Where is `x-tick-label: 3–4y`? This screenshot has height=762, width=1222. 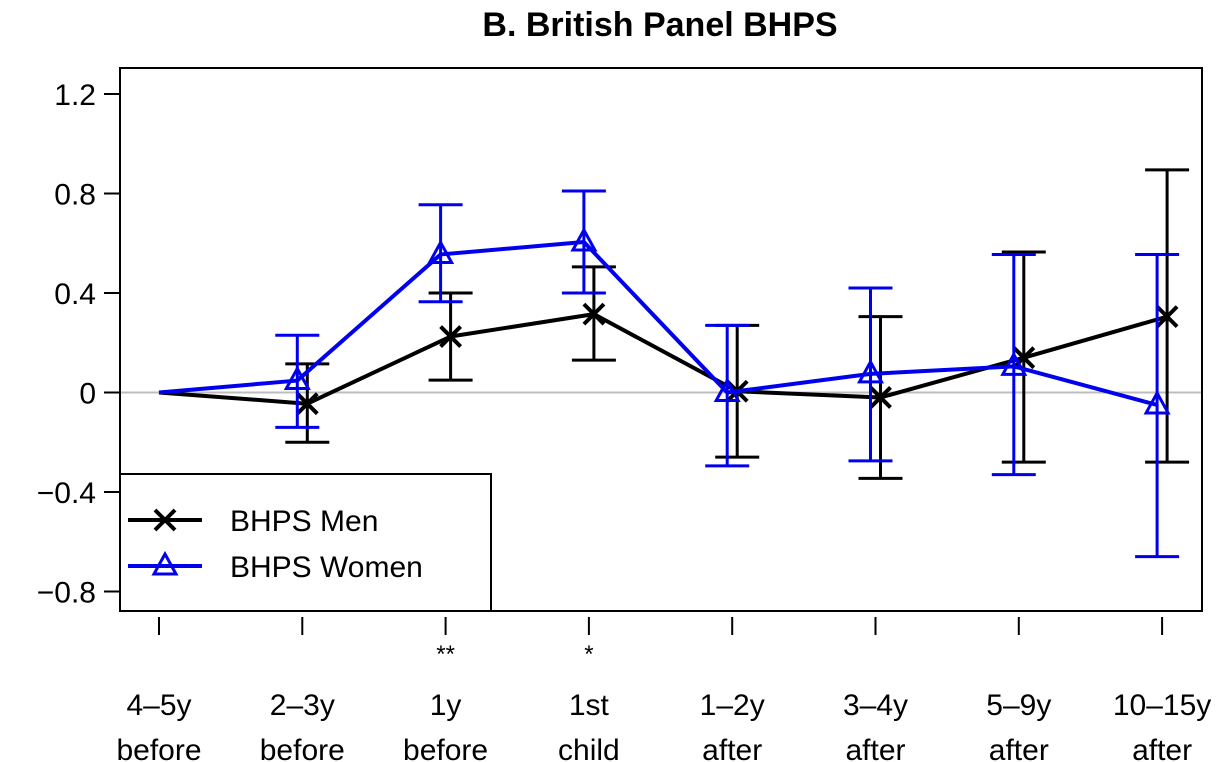 x-tick-label: 3–4y is located at coordinates (875, 705).